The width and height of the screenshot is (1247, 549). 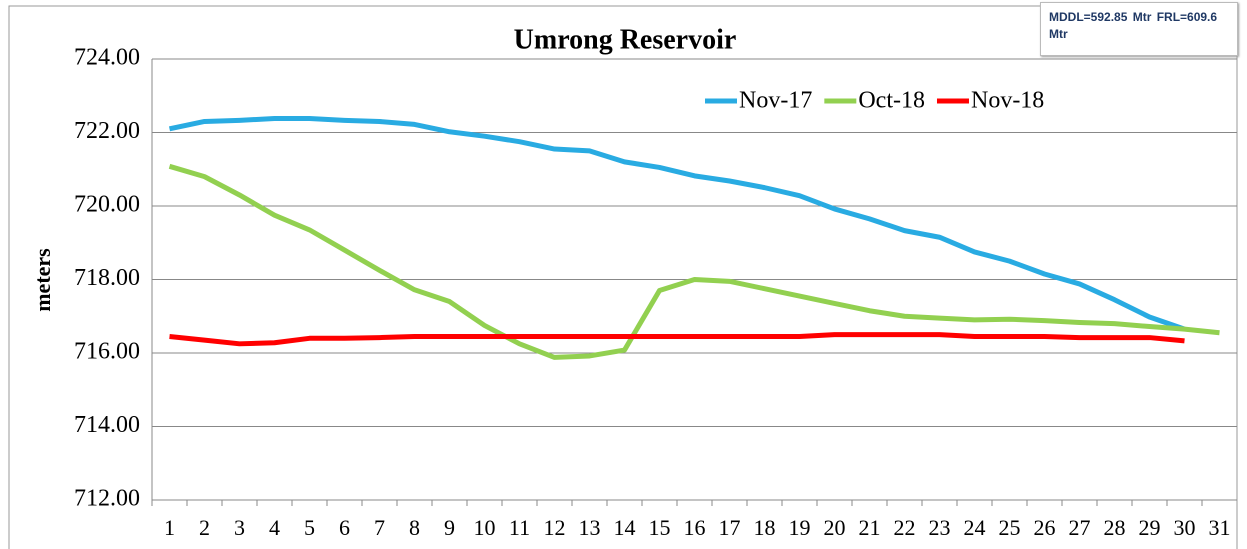 What do you see at coordinates (414, 527) in the screenshot?
I see `x-tick-label: 8` at bounding box center [414, 527].